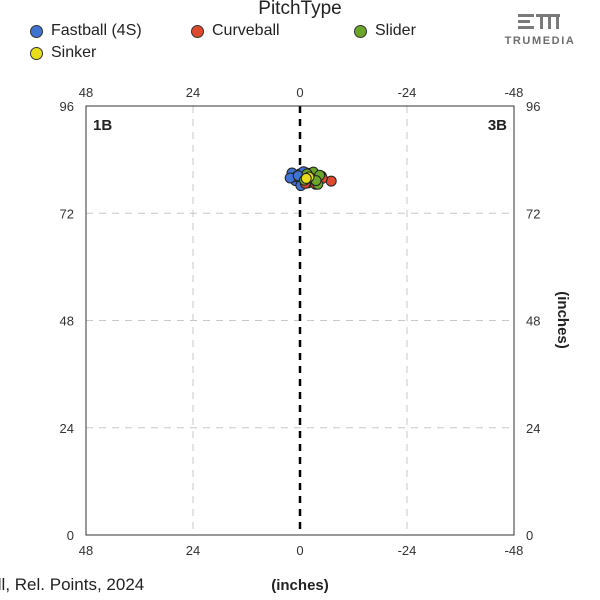 This screenshot has height=600, width=600. I want to click on legend-label: Curveball, so click(246, 30).